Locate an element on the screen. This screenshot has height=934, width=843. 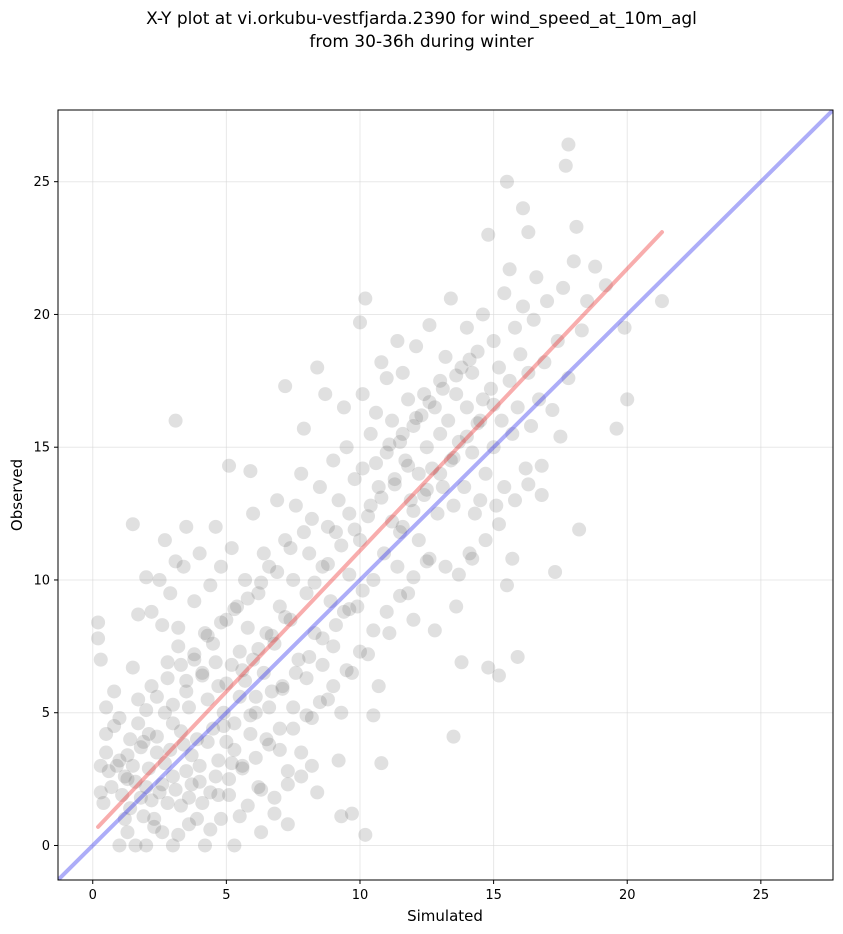
x-tick-label: 5 is located at coordinates (226, 895).